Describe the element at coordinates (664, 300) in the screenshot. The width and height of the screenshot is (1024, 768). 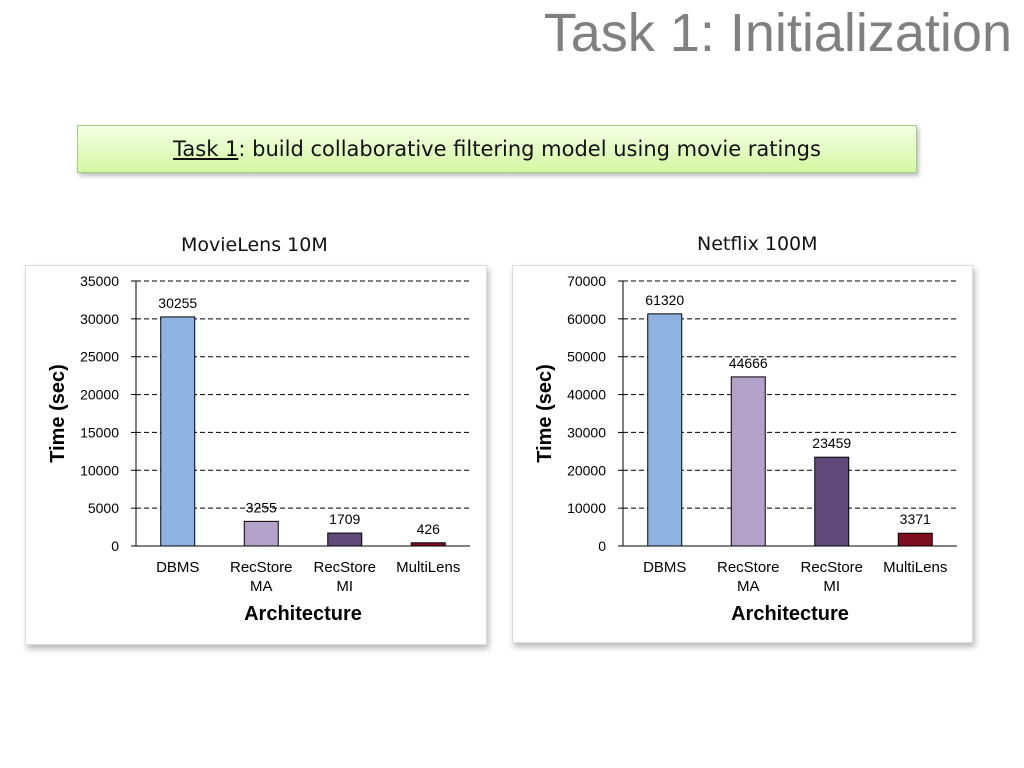
I see `data-label: 61320` at that location.